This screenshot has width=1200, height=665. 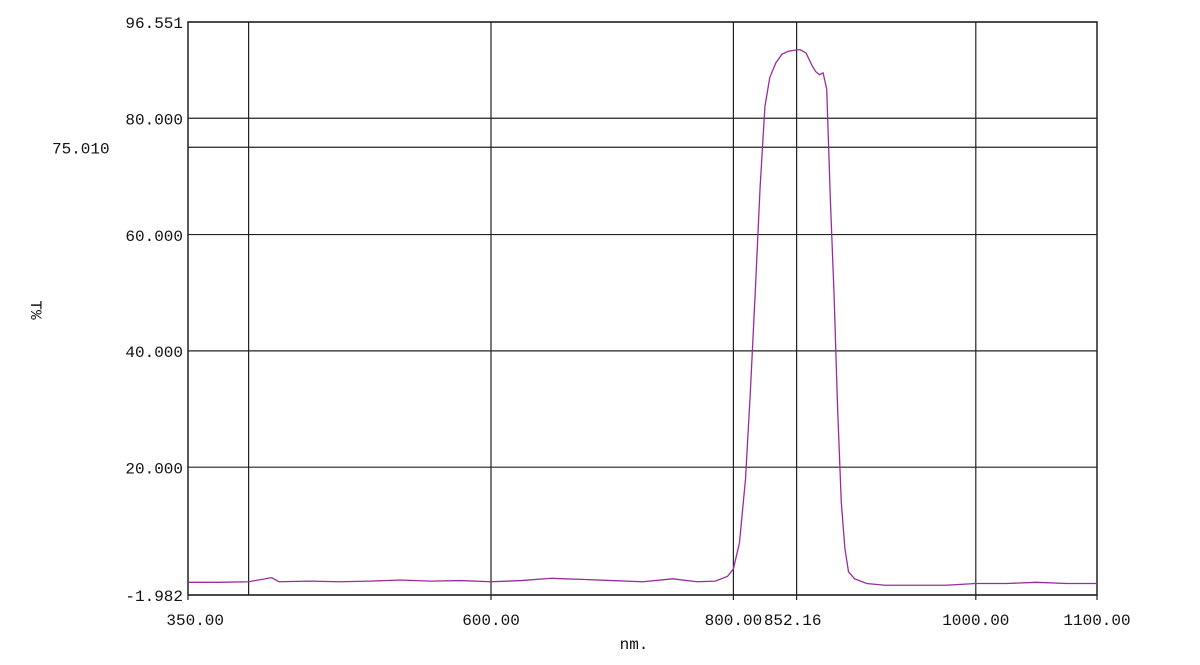 I want to click on y-tick-label: 96.551, so click(x=154, y=24).